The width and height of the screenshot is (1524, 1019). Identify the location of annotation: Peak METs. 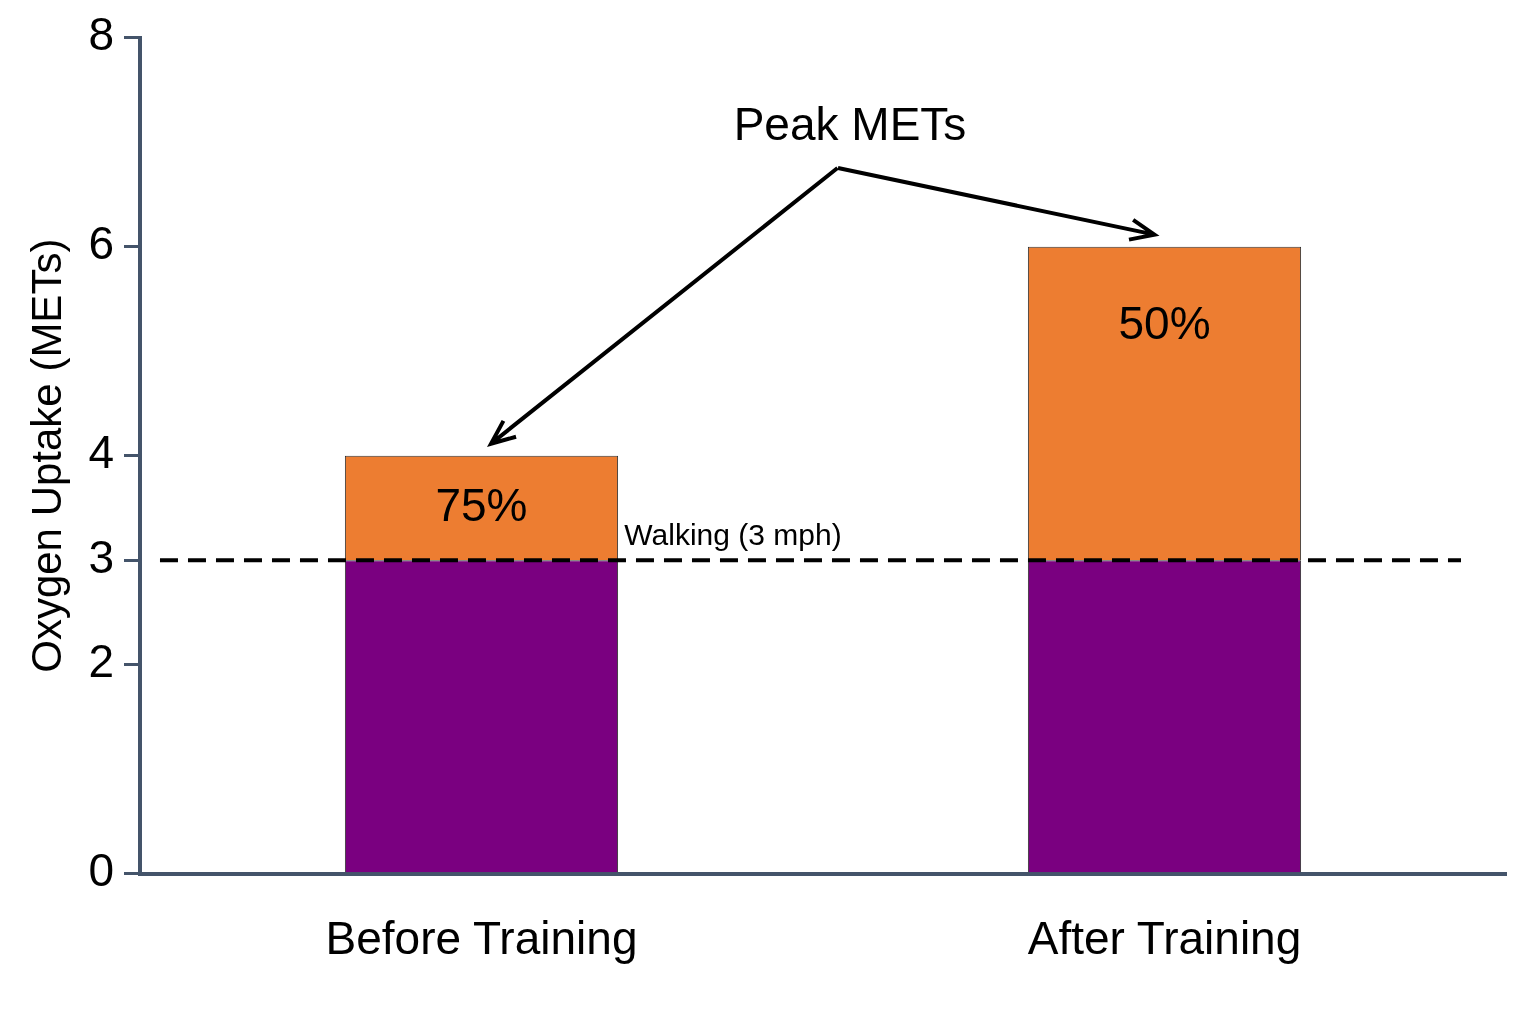
(850, 123).